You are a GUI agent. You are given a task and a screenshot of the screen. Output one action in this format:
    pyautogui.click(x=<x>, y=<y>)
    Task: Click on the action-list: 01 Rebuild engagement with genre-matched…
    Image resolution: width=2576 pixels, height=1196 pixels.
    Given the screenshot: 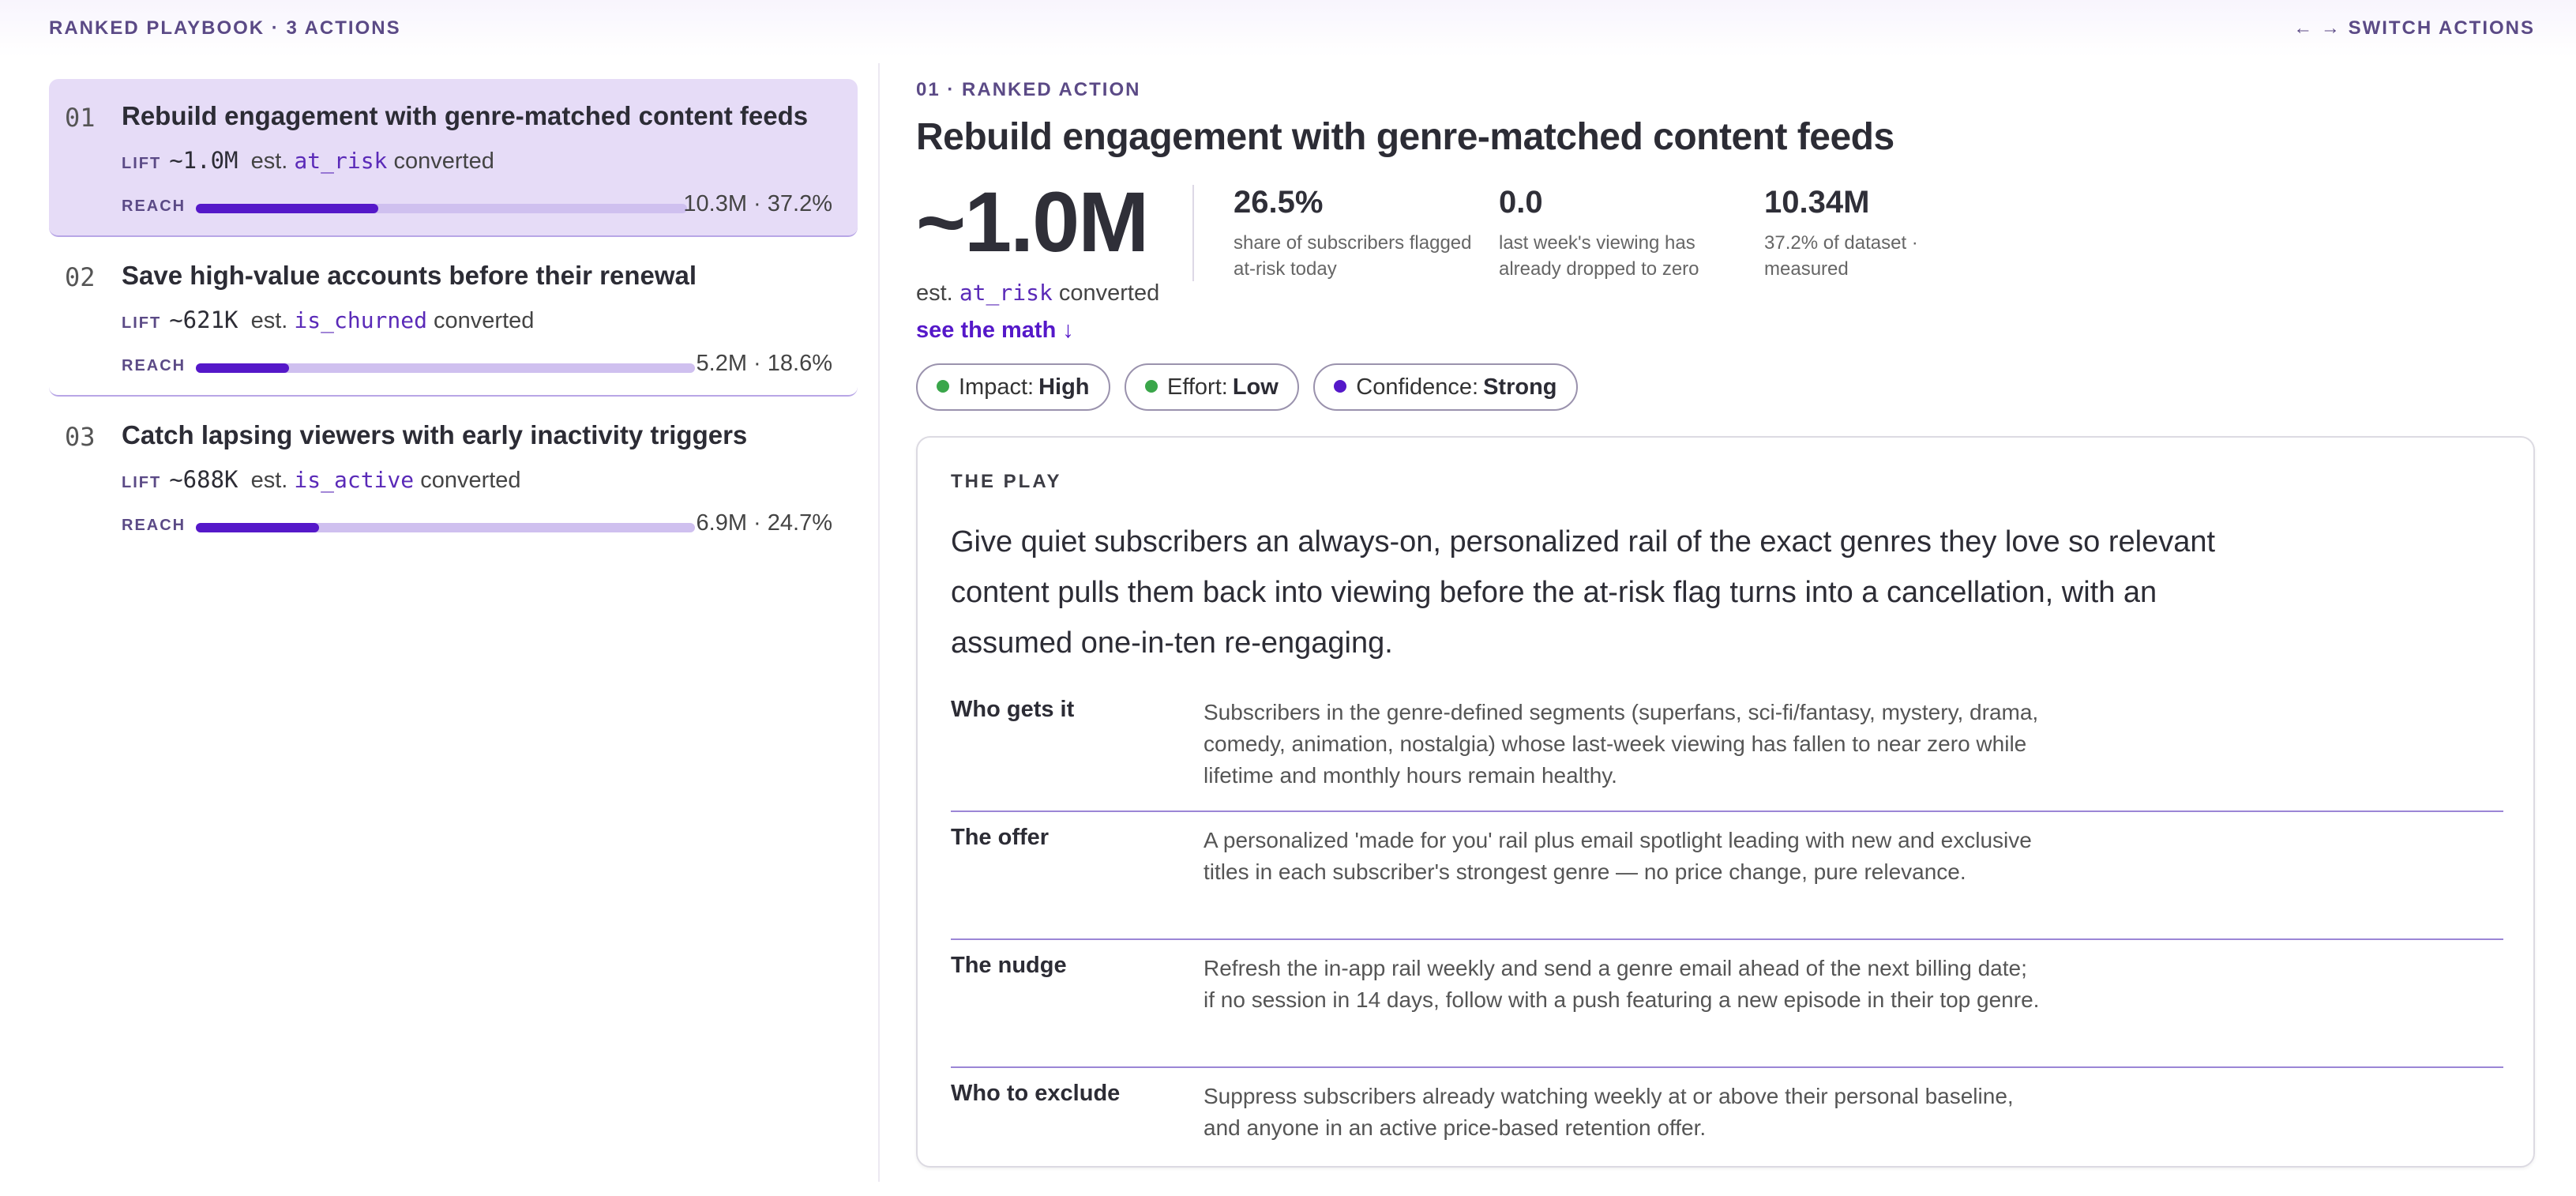 What is the action you would take?
    pyautogui.click(x=453, y=318)
    